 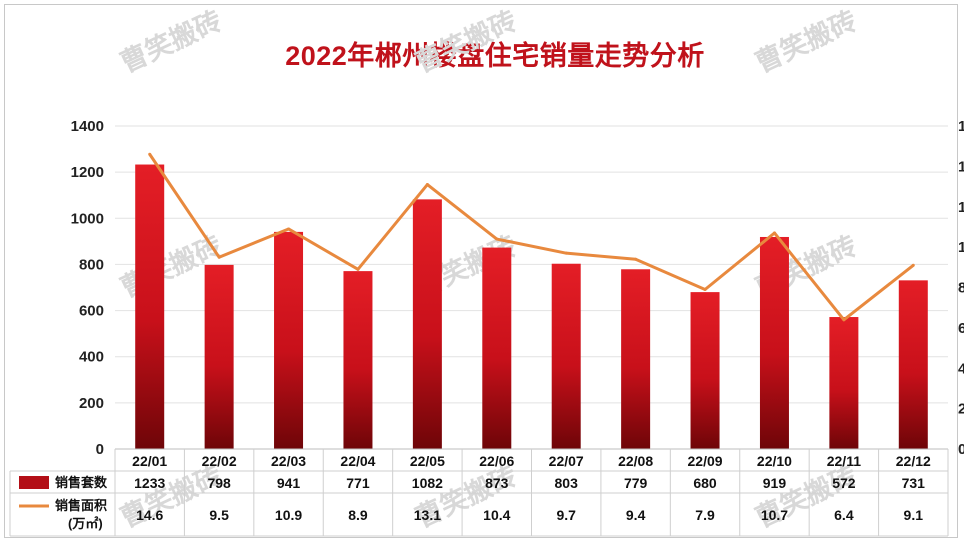 What do you see at coordinates (844, 483) in the screenshot?
I see `table-cell-units: 572` at bounding box center [844, 483].